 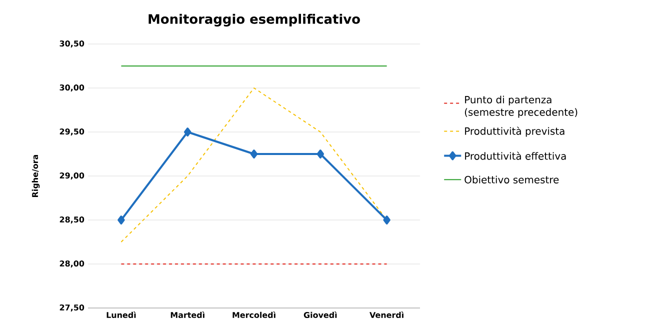 What do you see at coordinates (511, 180) in the screenshot?
I see `legend-label: Obiettivo semestre` at bounding box center [511, 180].